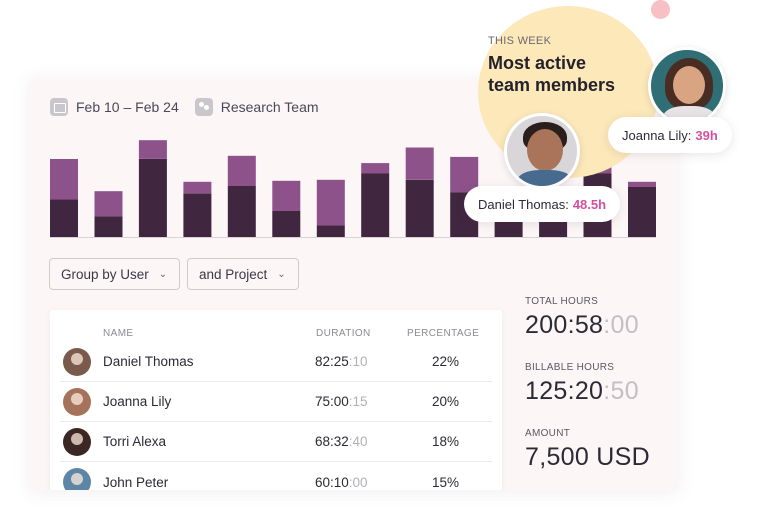 The height and width of the screenshot is (522, 768). I want to click on member-name: Daniel Thomas, so click(148, 361).